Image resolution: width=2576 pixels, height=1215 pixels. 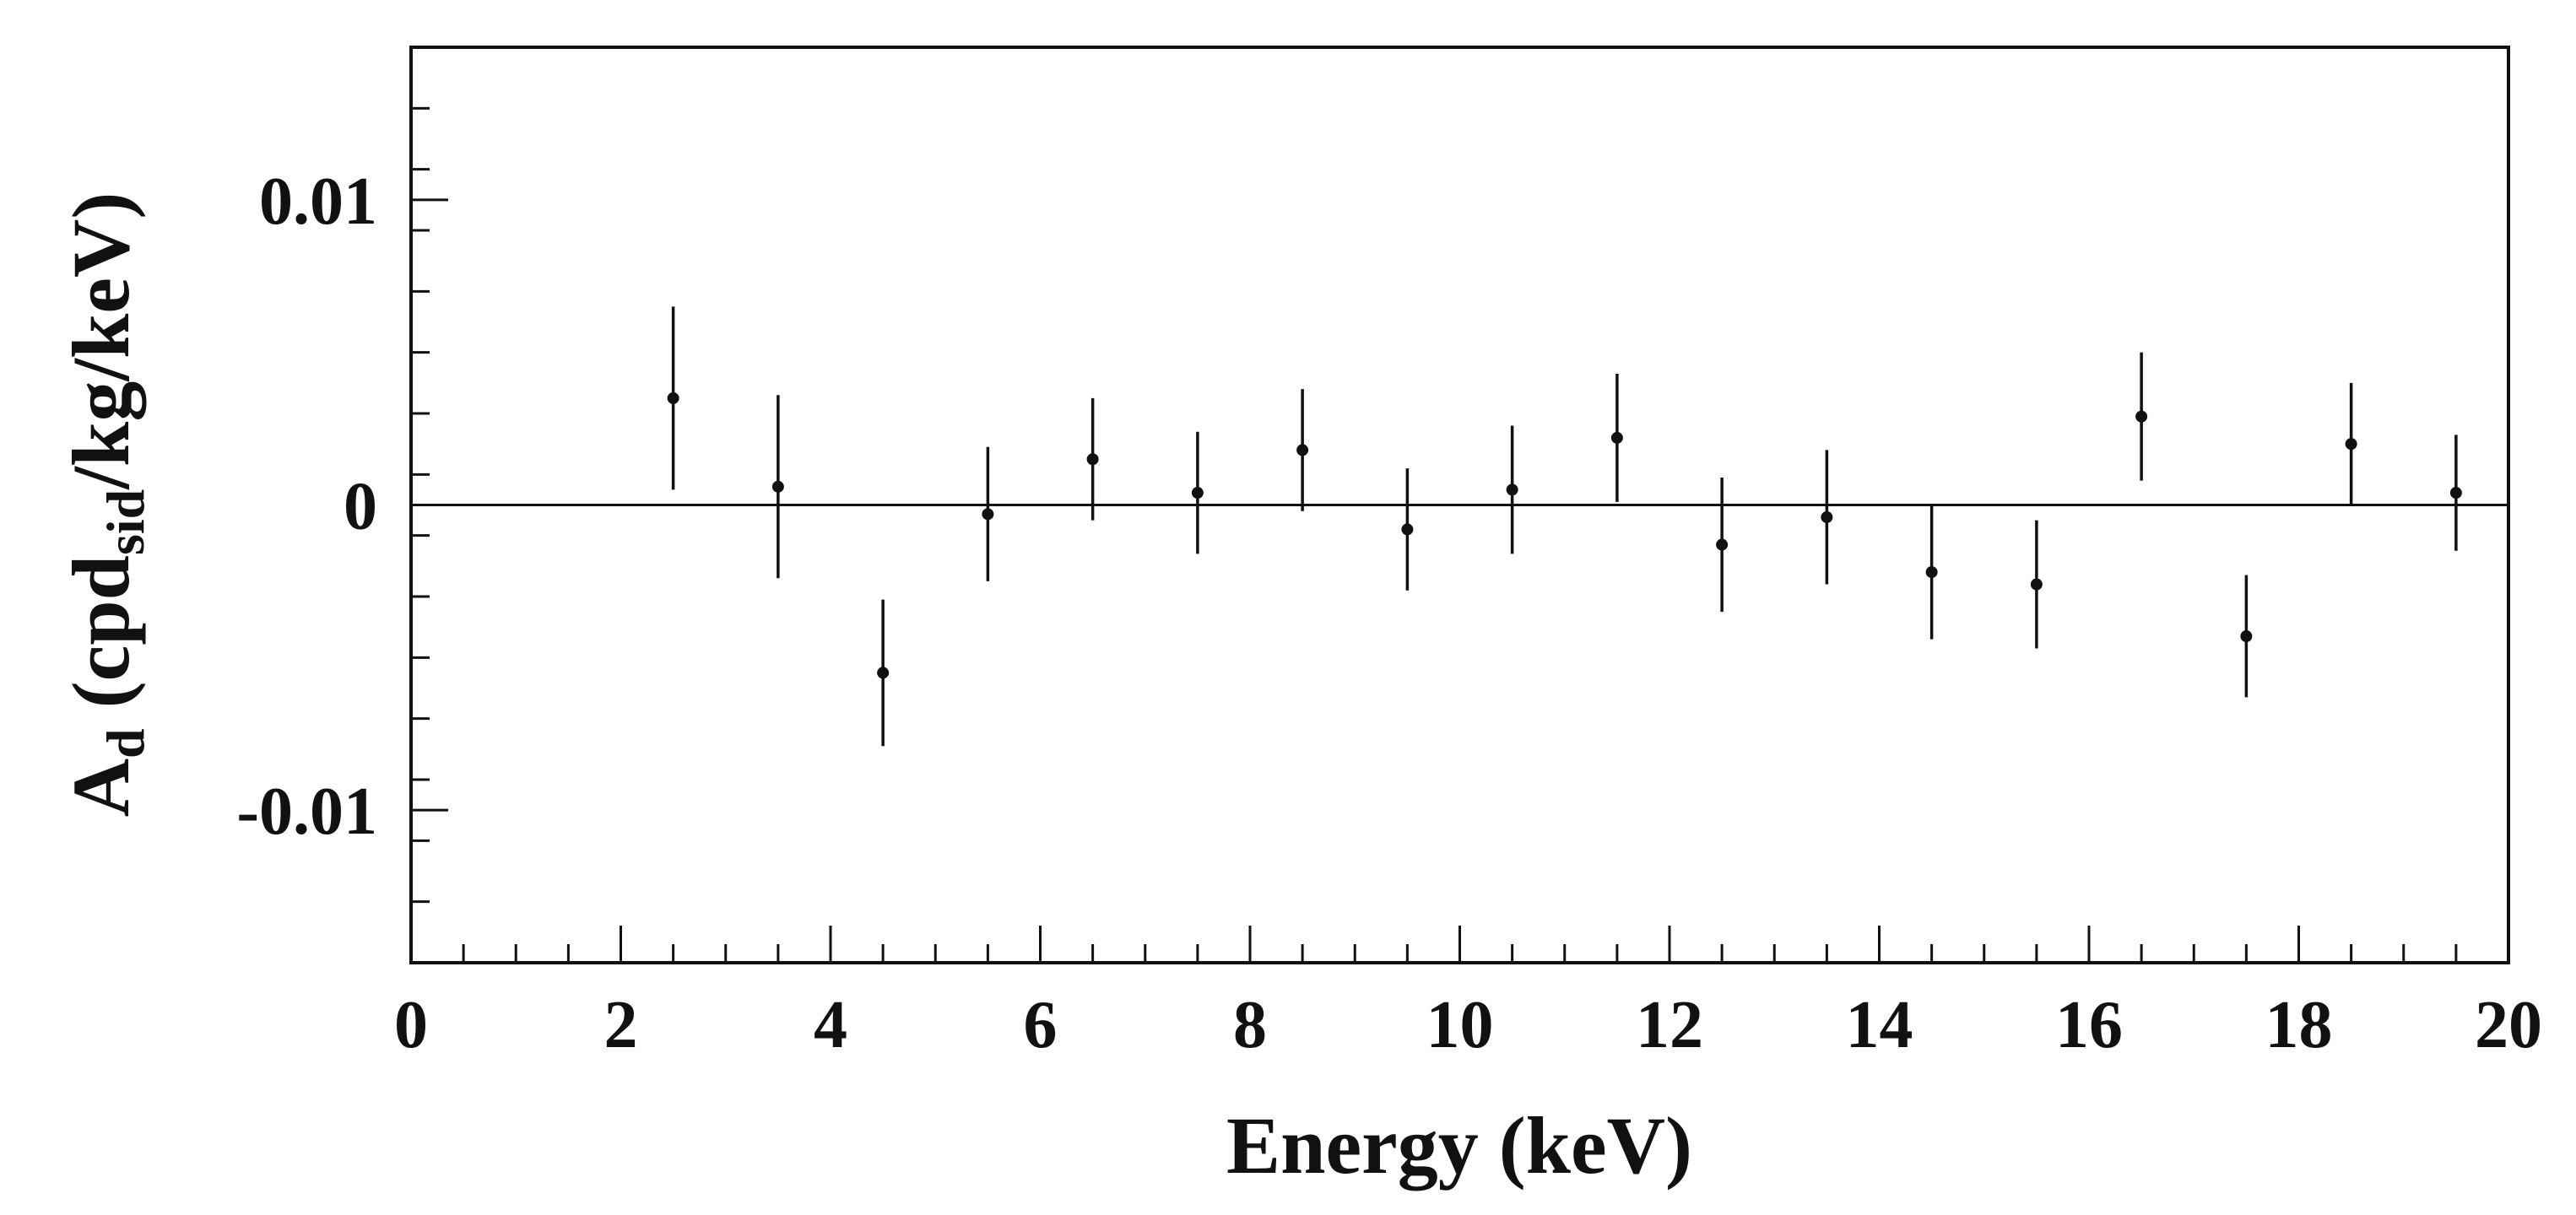 I want to click on x-tick-label: 12, so click(x=1669, y=1025).